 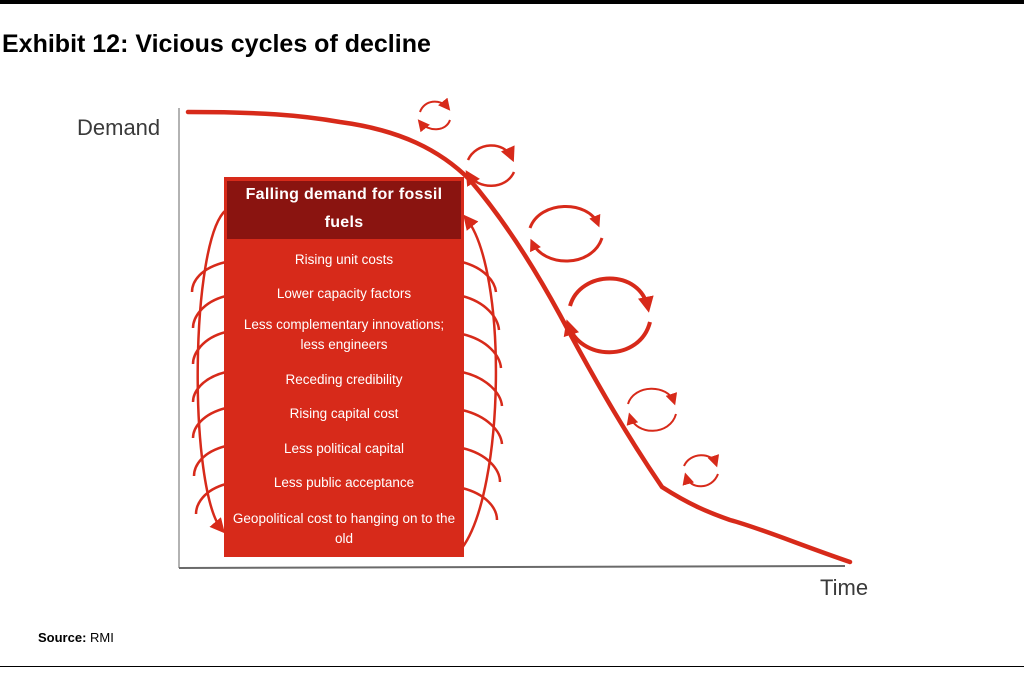 I want to click on x-axis, so click(x=512, y=567).